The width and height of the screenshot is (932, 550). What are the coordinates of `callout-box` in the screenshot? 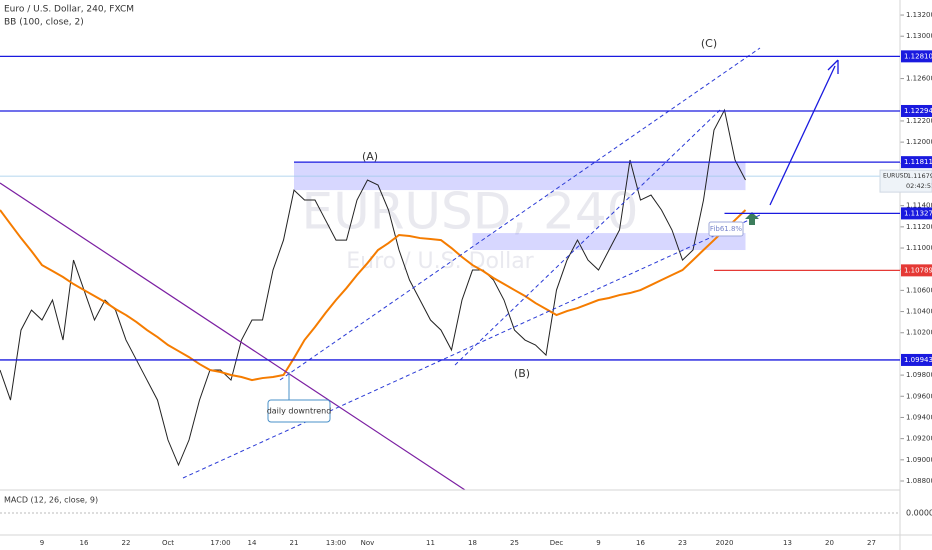 It's located at (299, 411).